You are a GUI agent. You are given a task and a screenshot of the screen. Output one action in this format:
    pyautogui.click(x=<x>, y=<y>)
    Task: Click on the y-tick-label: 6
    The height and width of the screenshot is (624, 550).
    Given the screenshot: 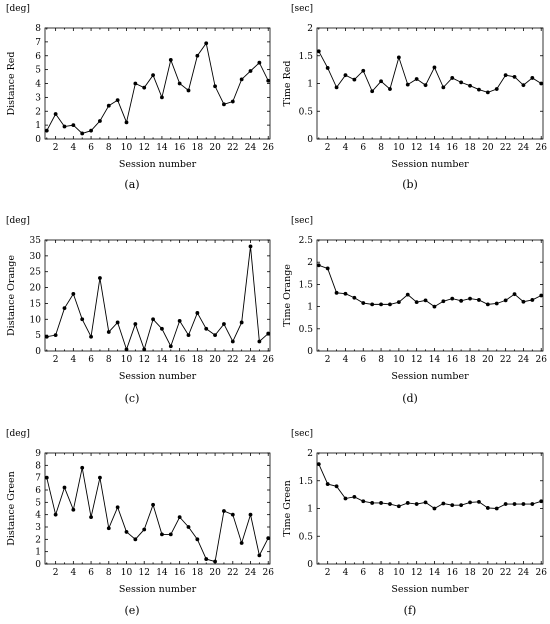 What is the action you would take?
    pyautogui.click(x=38, y=57)
    